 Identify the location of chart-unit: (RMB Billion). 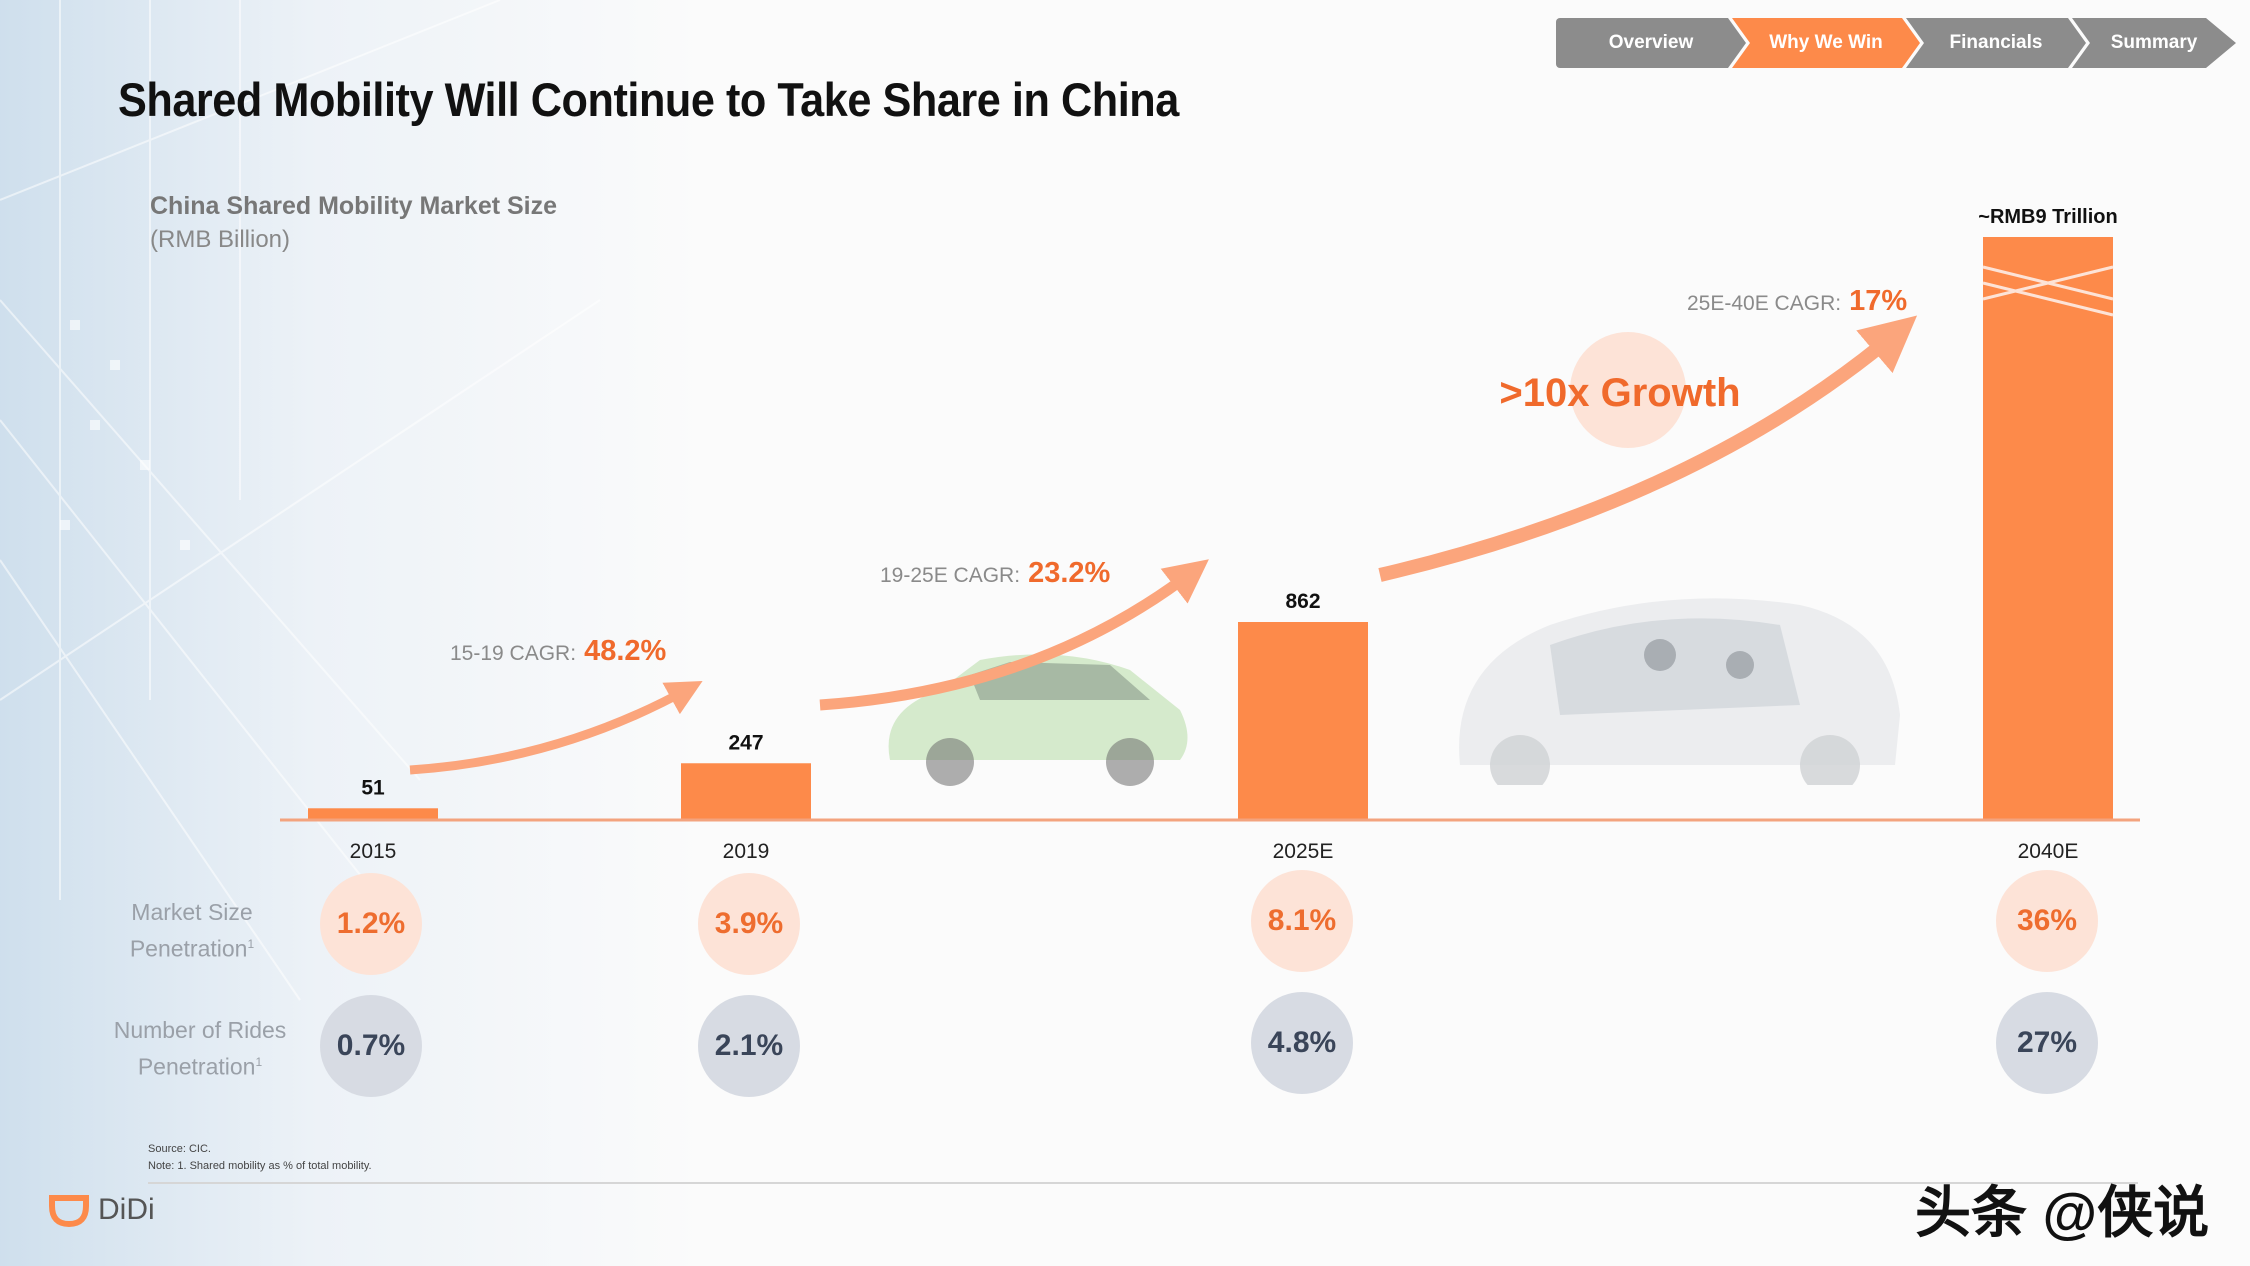
(220, 239).